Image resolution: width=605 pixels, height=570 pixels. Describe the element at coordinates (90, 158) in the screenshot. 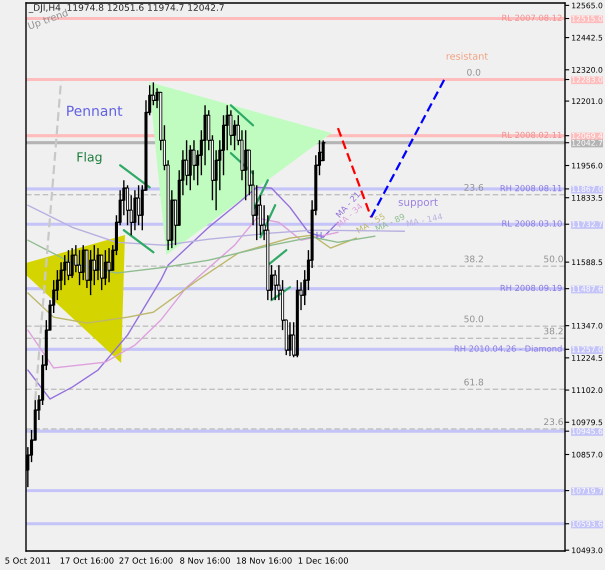

I see `annotation: Flag` at that location.